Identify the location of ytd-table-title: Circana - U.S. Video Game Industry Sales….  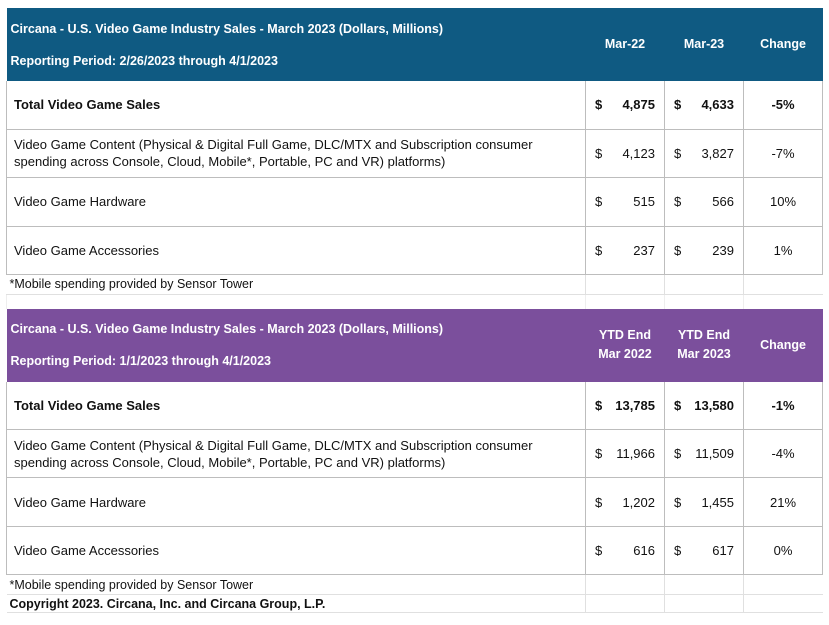
(227, 329).